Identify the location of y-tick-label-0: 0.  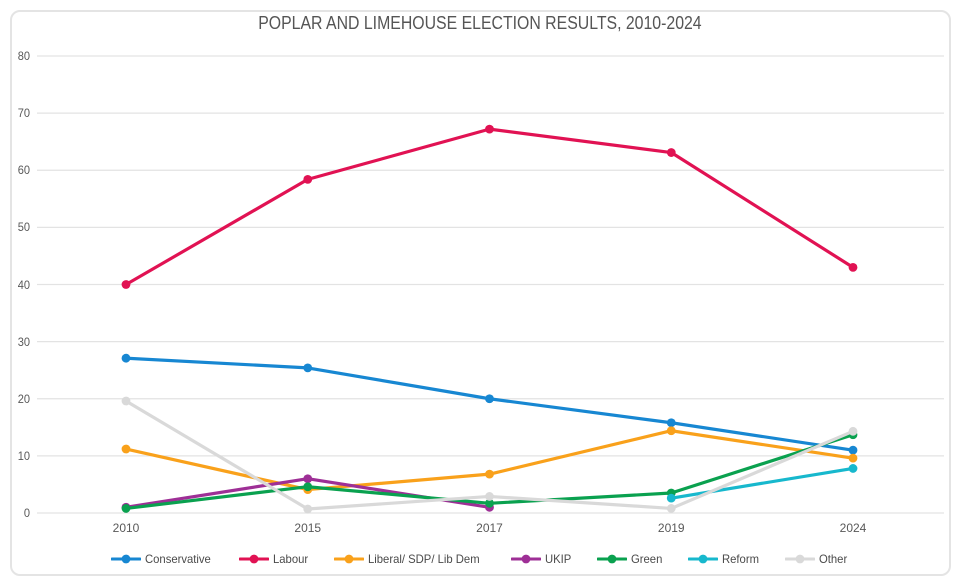
(26, 513).